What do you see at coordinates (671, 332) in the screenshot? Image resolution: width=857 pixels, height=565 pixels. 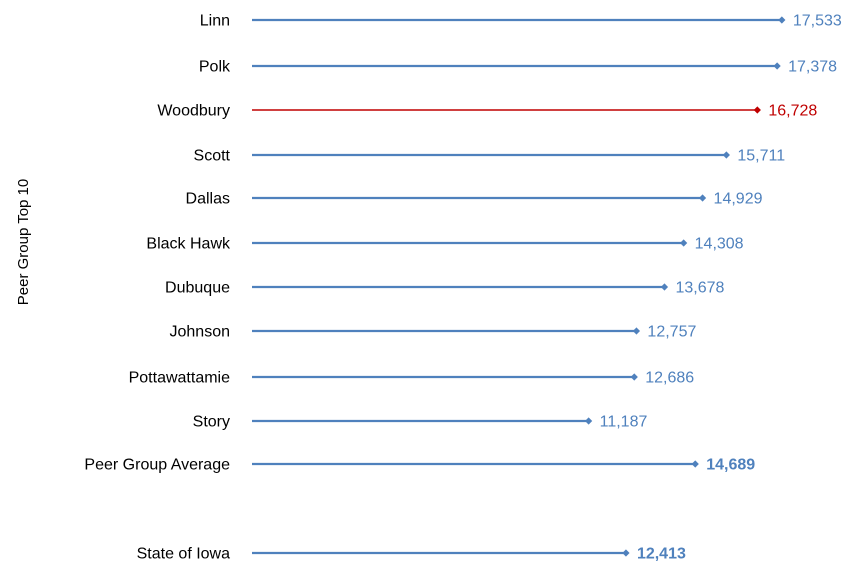 I see `value-label-johnson: 12,757` at bounding box center [671, 332].